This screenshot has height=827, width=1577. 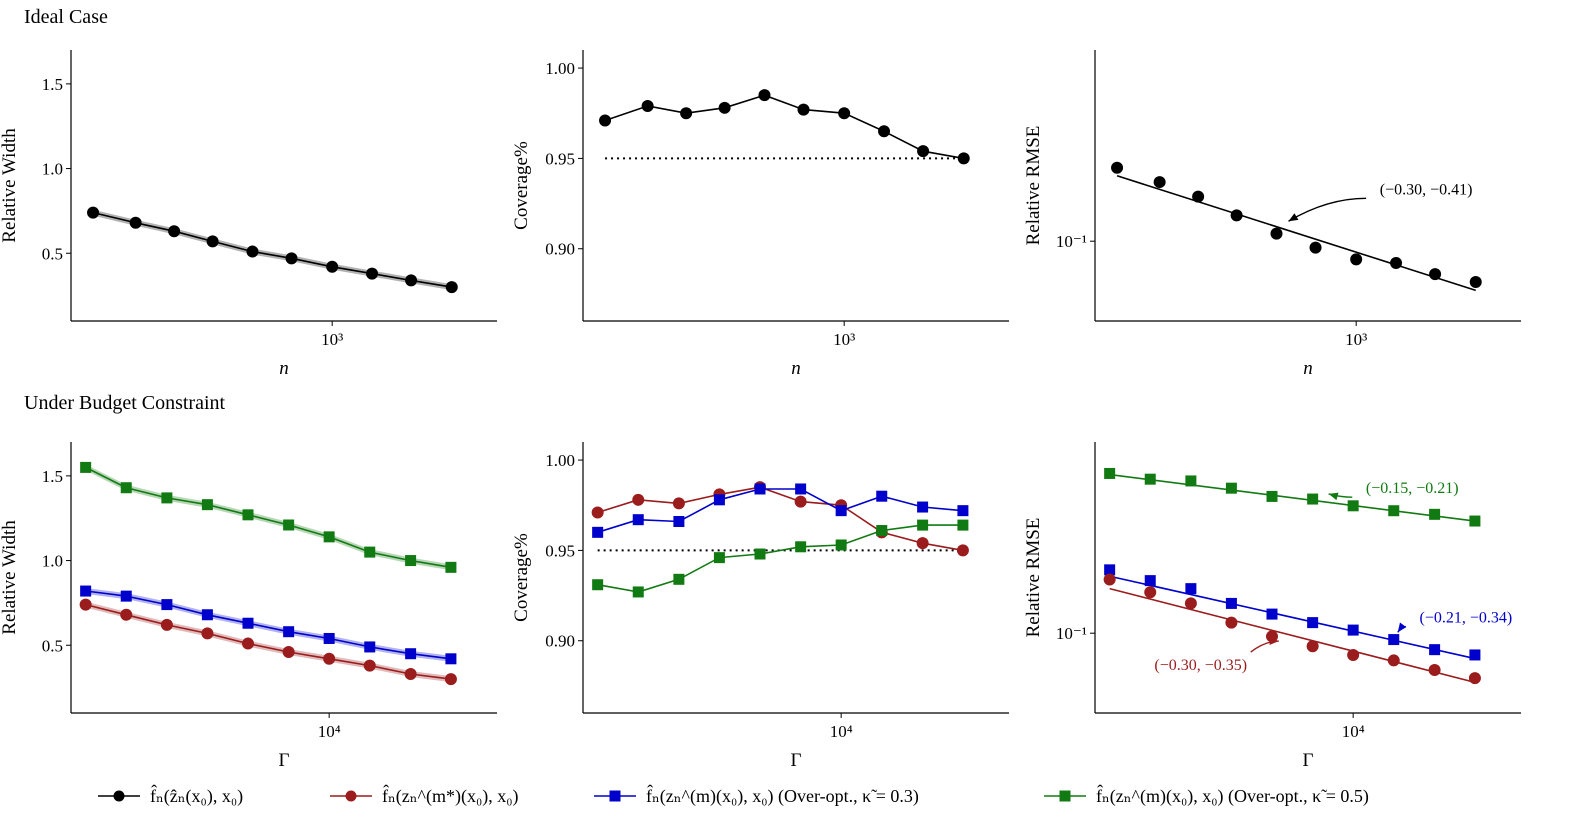 What do you see at coordinates (332, 339) in the screenshot?
I see `x-tick-label: 10³` at bounding box center [332, 339].